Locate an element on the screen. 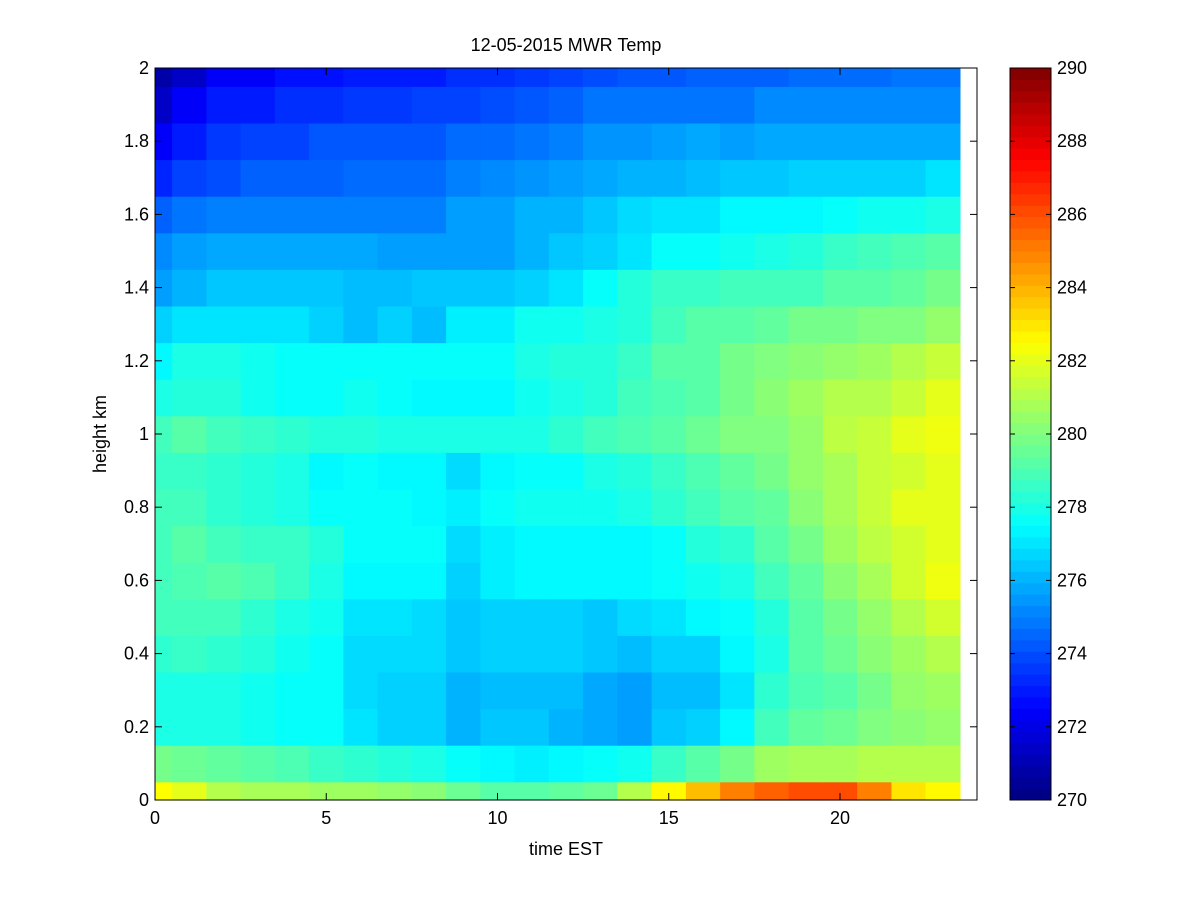 Image resolution: width=1200 pixels, height=900 pixels. x-tick-label: 15 is located at coordinates (669, 818).